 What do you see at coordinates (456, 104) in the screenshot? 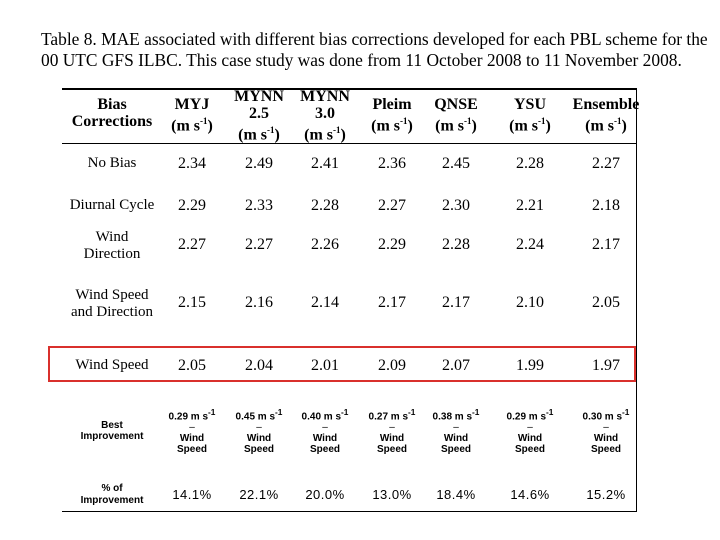
I see `header-line: QNSE` at bounding box center [456, 104].